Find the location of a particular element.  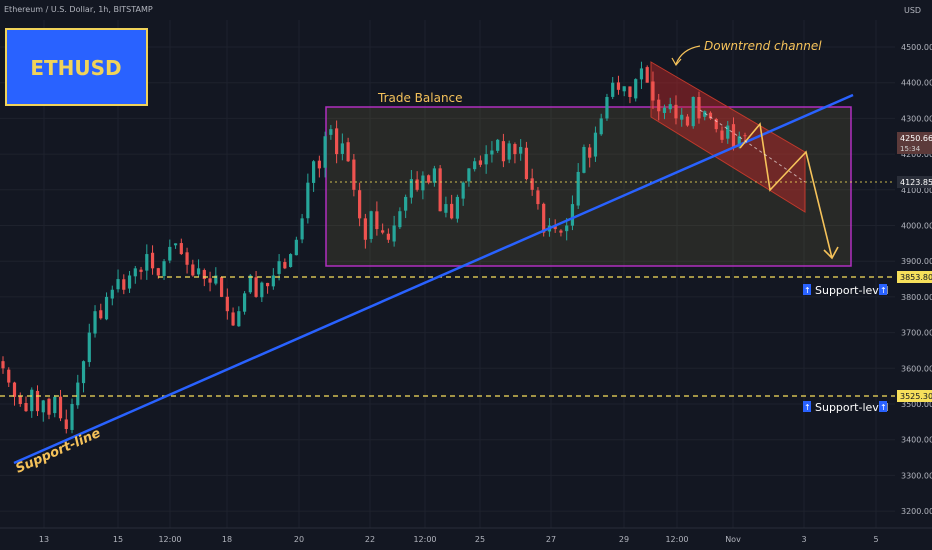

support-level-lower-text: Support-level is located at coordinates (852, 407).